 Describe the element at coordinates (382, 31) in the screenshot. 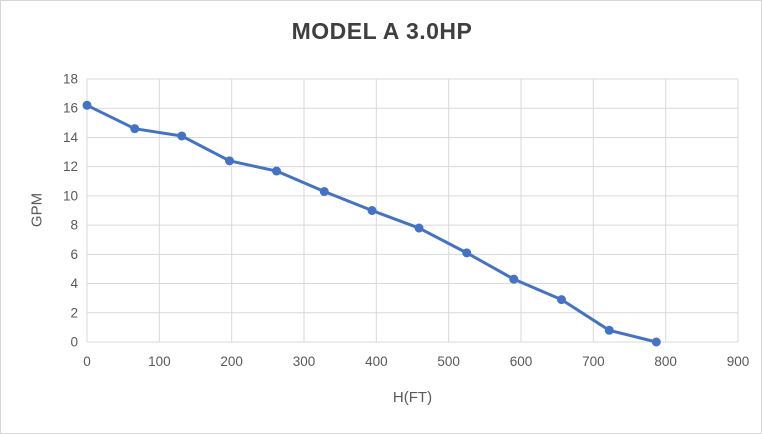

I see `chart-title: MODEL A 3.0HP` at that location.